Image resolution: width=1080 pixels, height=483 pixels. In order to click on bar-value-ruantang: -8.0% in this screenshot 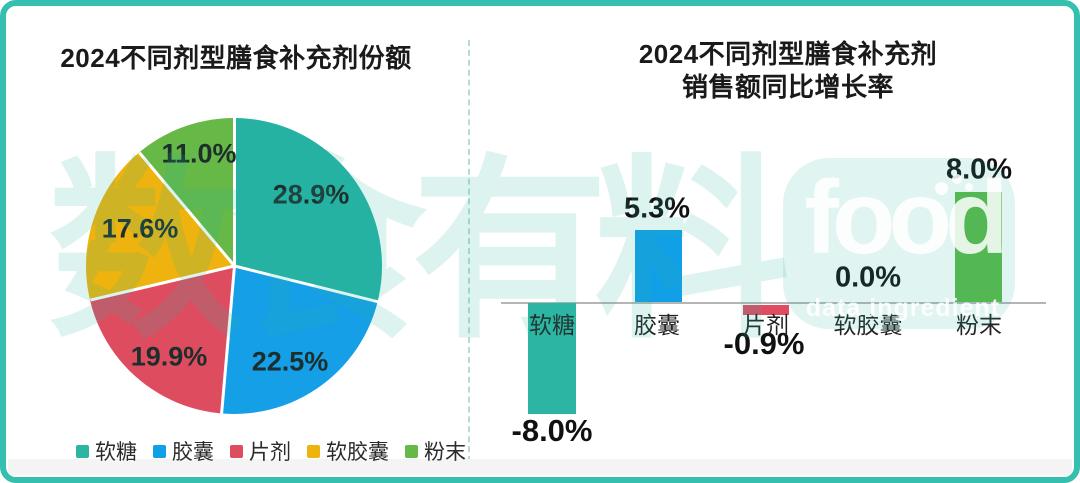, I will do `click(552, 430)`.